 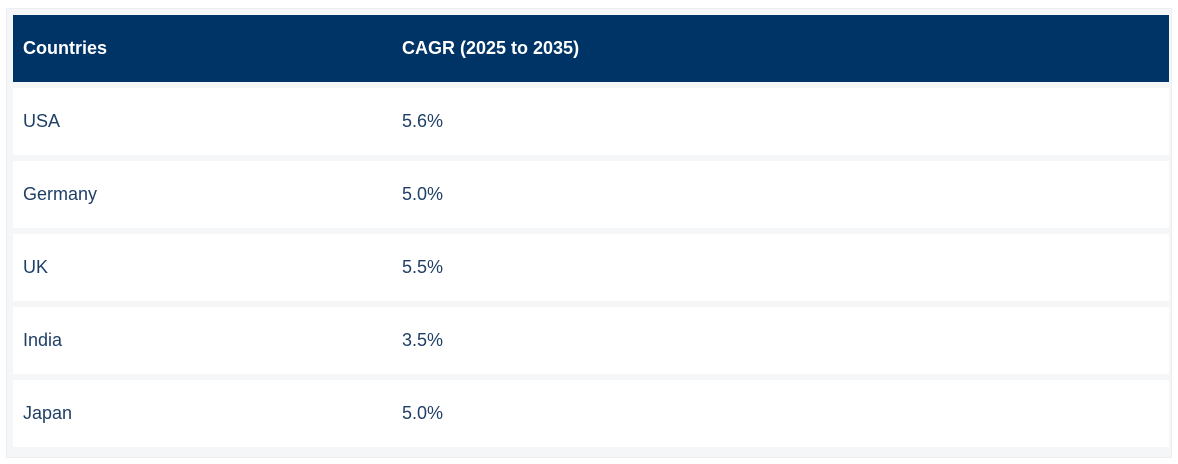 I want to click on country-cell: Japan, so click(x=48, y=413).